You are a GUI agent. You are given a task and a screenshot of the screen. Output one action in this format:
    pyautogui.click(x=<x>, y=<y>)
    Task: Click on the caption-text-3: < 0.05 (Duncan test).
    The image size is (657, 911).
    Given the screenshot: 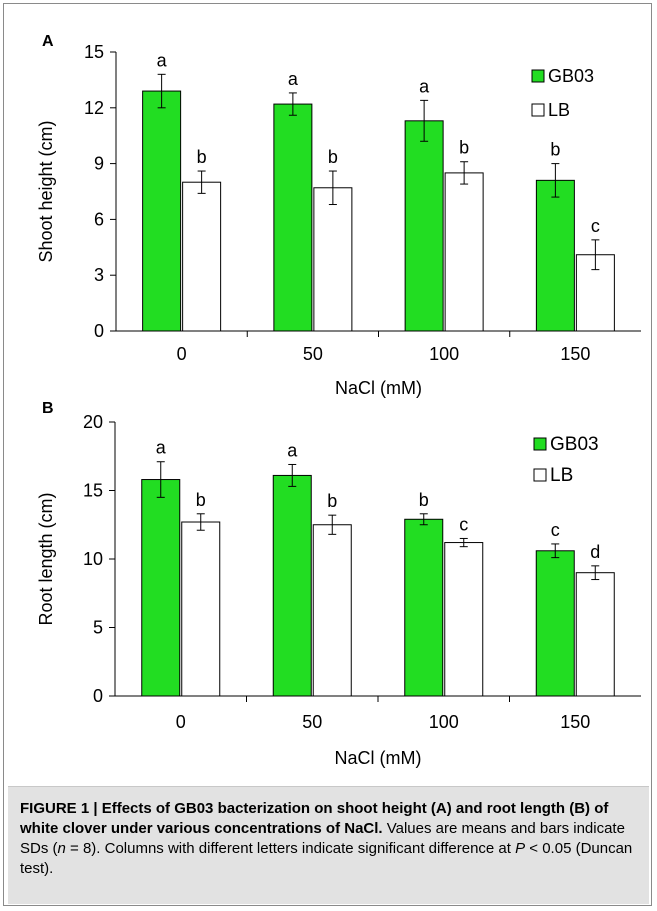 What is the action you would take?
    pyautogui.click(x=326, y=858)
    